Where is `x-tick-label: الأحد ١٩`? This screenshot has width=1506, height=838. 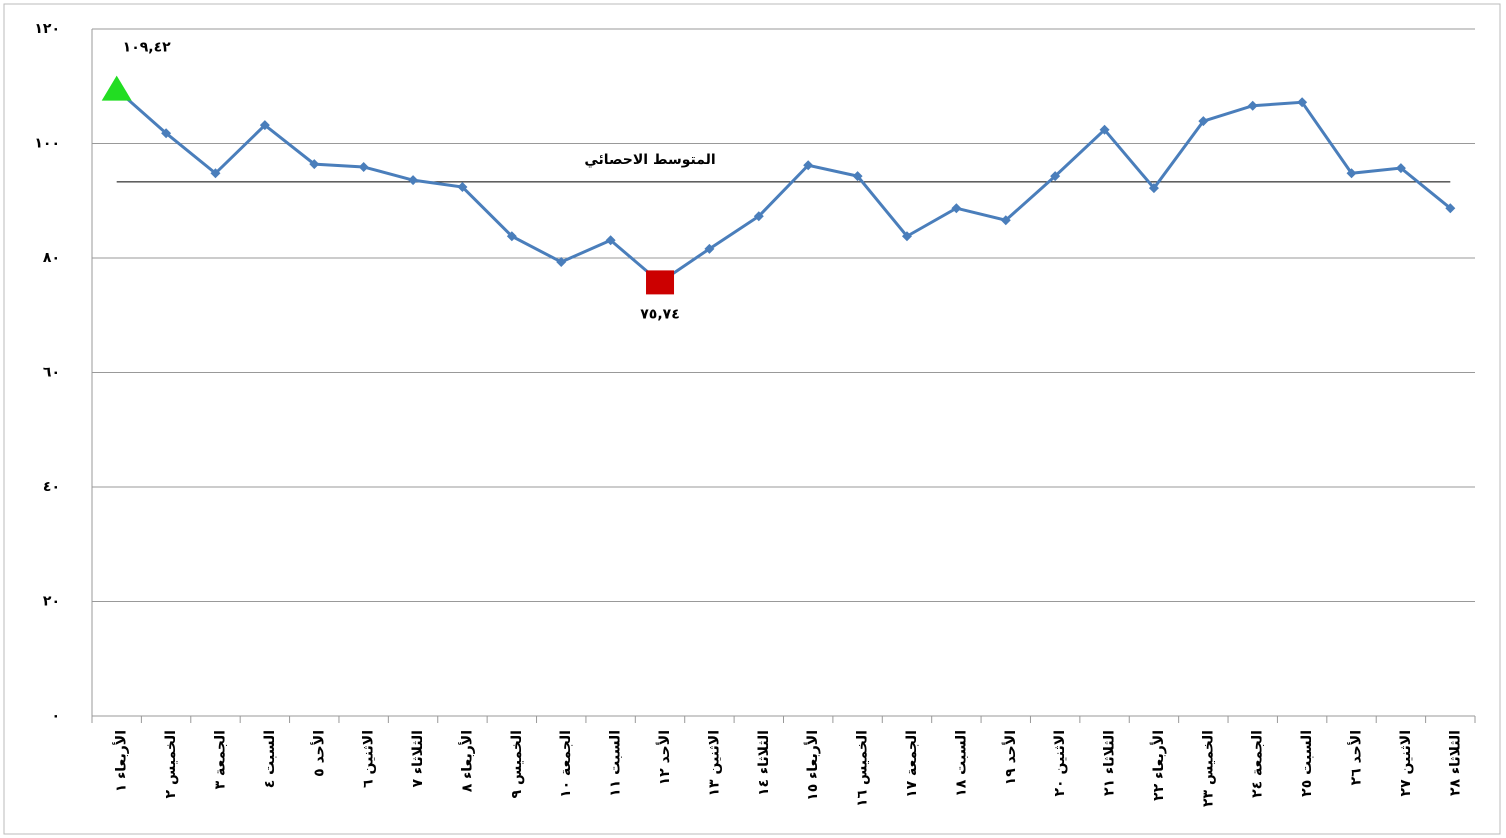
x-tick-label: الأحد ١٩ is located at coordinates (1010, 757).